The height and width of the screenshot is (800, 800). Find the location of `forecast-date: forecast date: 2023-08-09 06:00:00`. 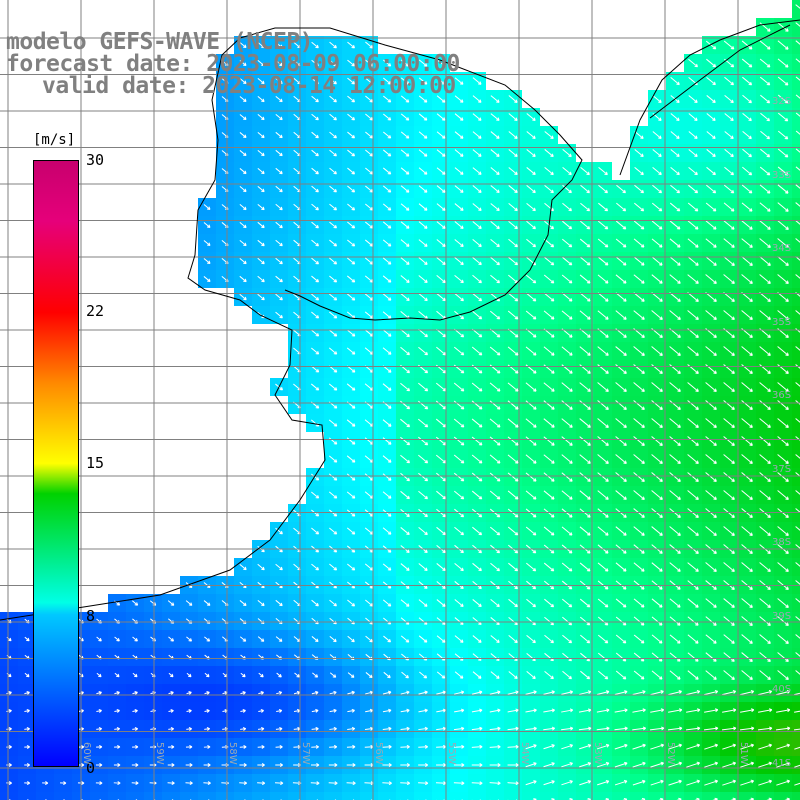

forecast-date: forecast date: 2023-08-09 06:00:00 is located at coordinates (233, 64).